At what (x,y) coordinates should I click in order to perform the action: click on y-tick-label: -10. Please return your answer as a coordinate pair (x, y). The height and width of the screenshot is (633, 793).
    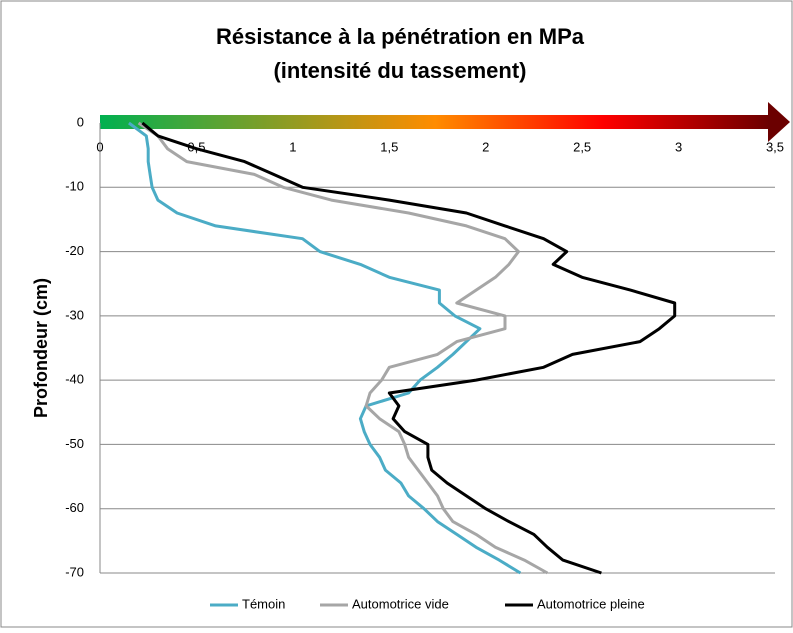
    Looking at the image, I should click on (74, 186).